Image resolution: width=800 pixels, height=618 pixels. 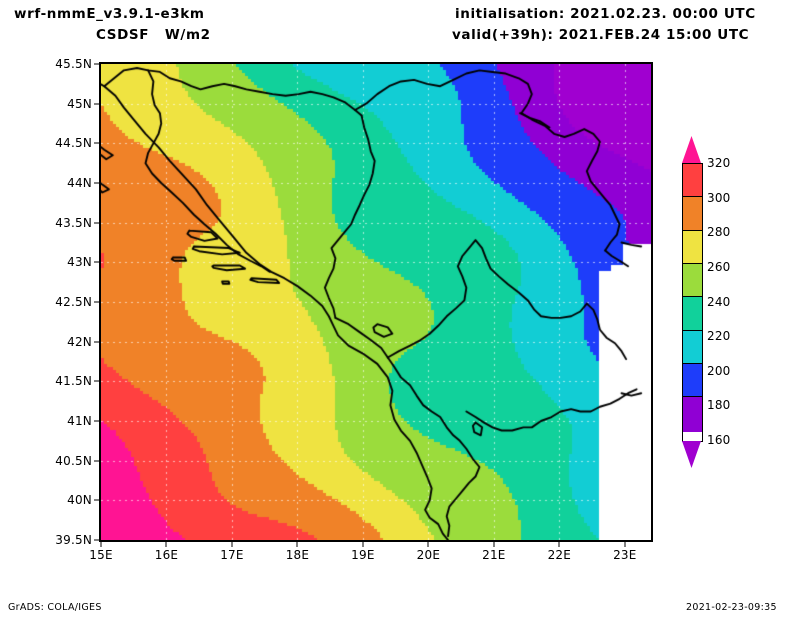 I want to click on x-axis-tick-label: 21E, so click(x=494, y=555).